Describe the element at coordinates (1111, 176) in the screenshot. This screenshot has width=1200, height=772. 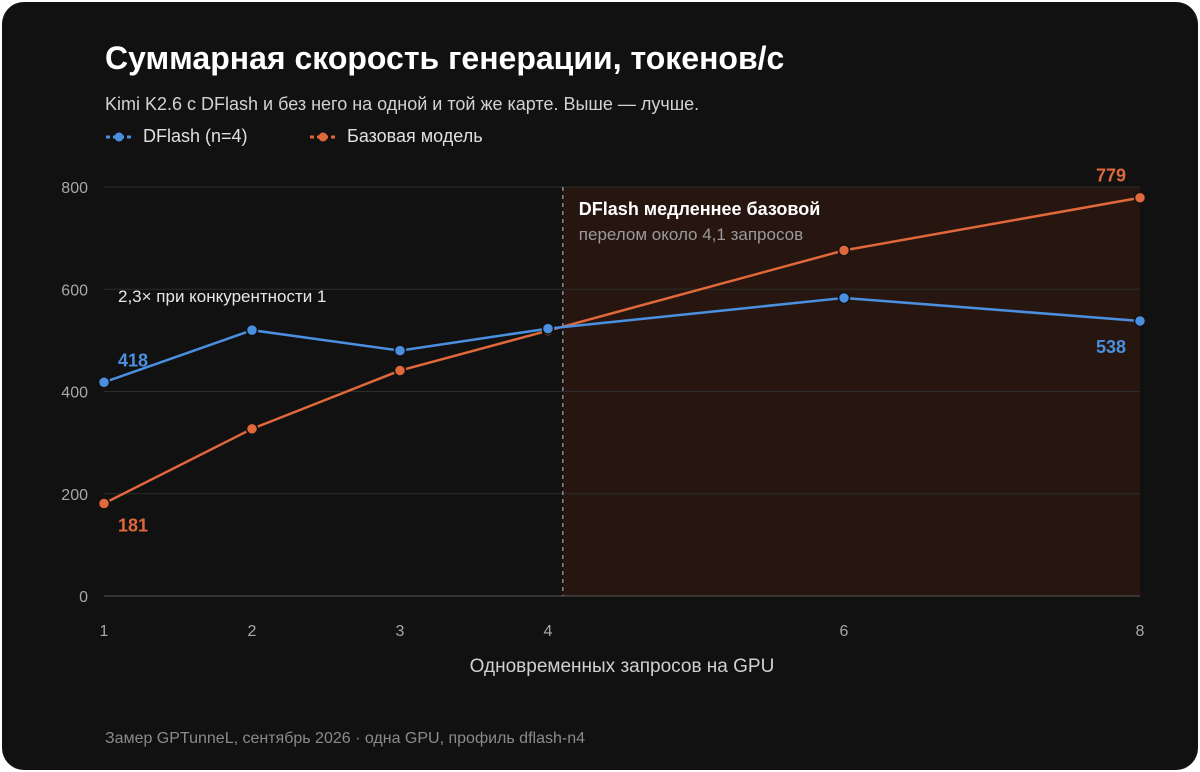
I see `data-label: 779` at that location.